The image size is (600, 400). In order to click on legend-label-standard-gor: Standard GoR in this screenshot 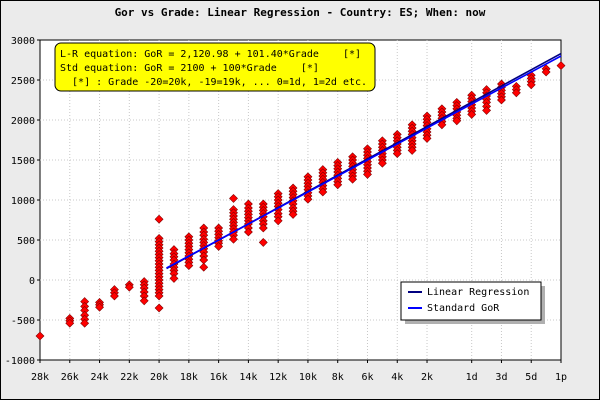, I will do `click(463, 308)`.